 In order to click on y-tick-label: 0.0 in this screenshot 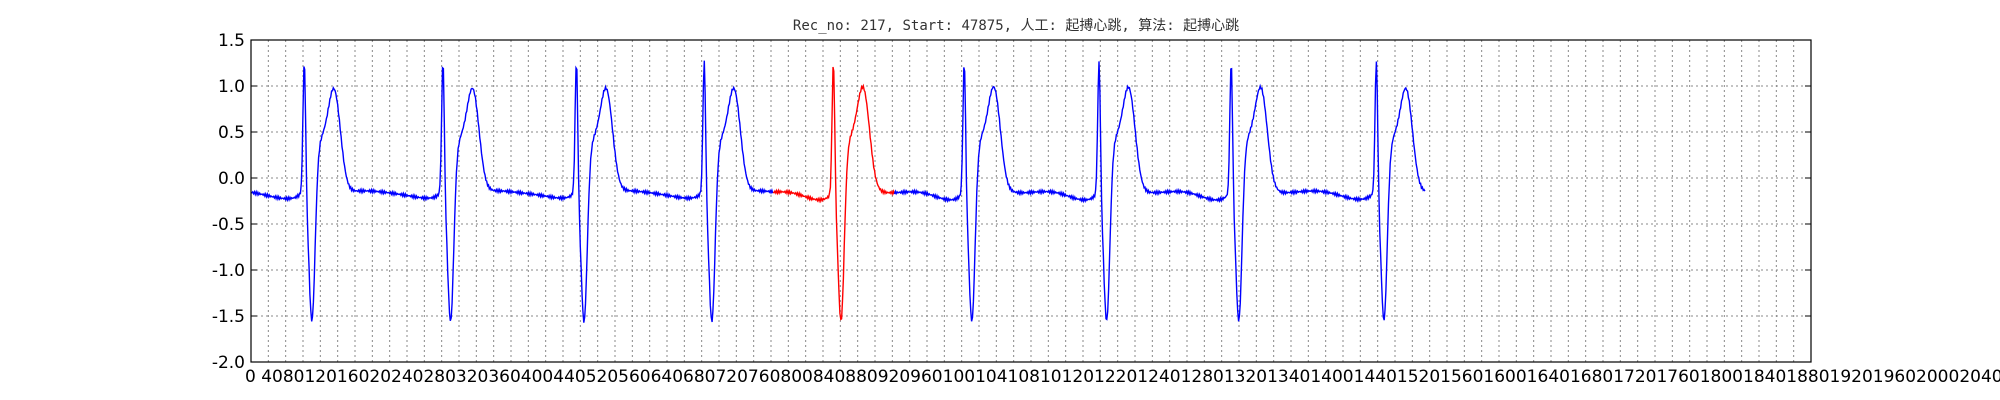, I will do `click(231, 179)`.